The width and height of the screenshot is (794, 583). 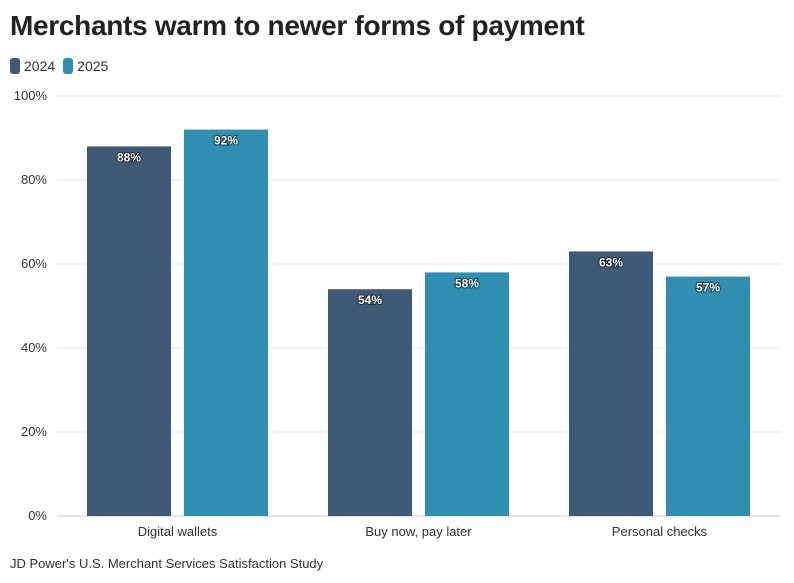 What do you see at coordinates (34, 347) in the screenshot?
I see `y-tick-label: 40%` at bounding box center [34, 347].